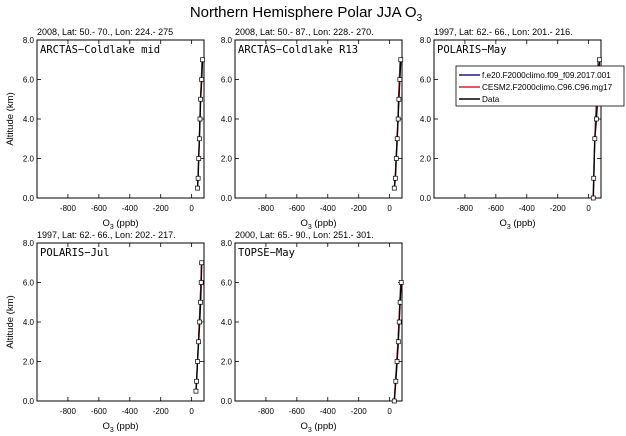 This screenshot has height=436, width=626. What do you see at coordinates (491, 99) in the screenshot?
I see `legend-entry-label: Data` at bounding box center [491, 99].